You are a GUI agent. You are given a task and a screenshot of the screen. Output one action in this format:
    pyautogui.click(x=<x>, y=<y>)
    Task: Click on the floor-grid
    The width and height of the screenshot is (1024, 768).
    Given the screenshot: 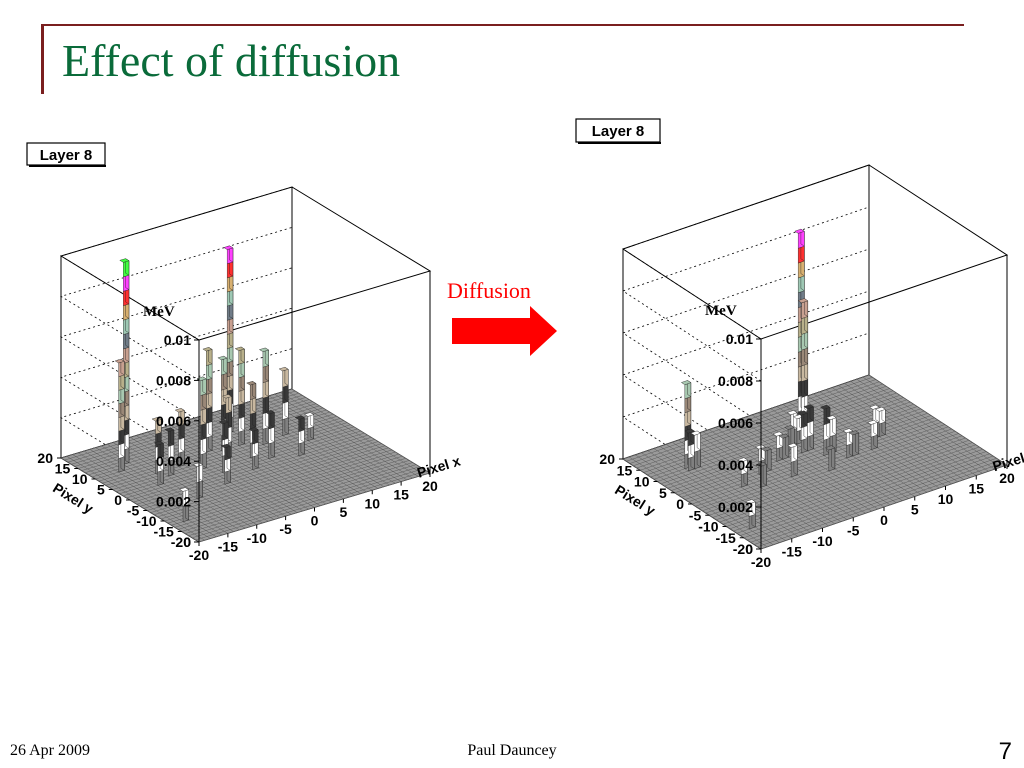 What is the action you would take?
    pyautogui.click(x=815, y=462)
    